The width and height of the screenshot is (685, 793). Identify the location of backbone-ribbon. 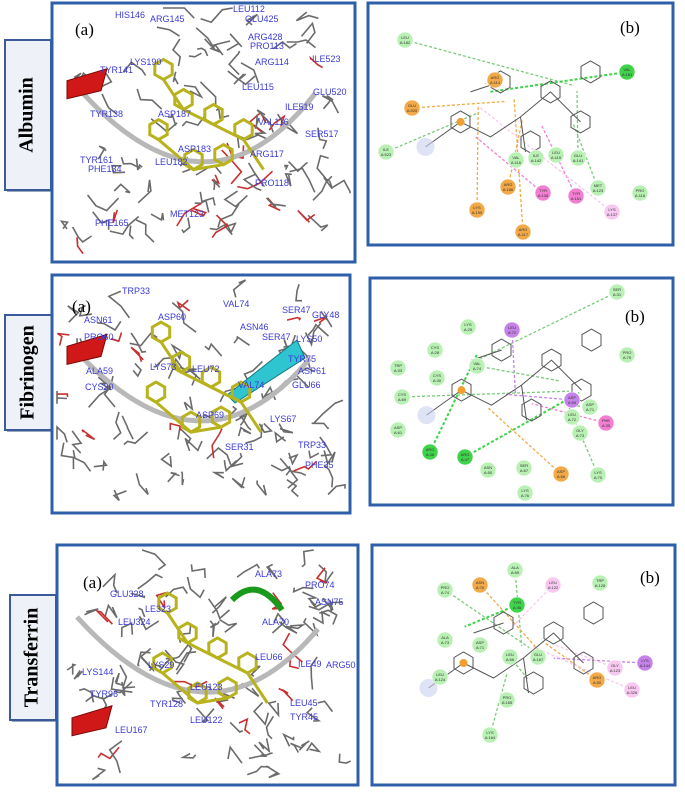
(191, 384).